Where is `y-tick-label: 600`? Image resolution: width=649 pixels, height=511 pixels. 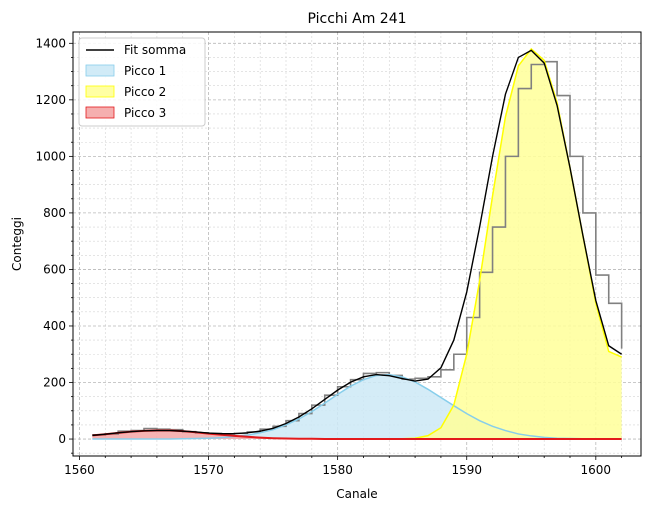 y-tick-label: 600 is located at coordinates (54, 269).